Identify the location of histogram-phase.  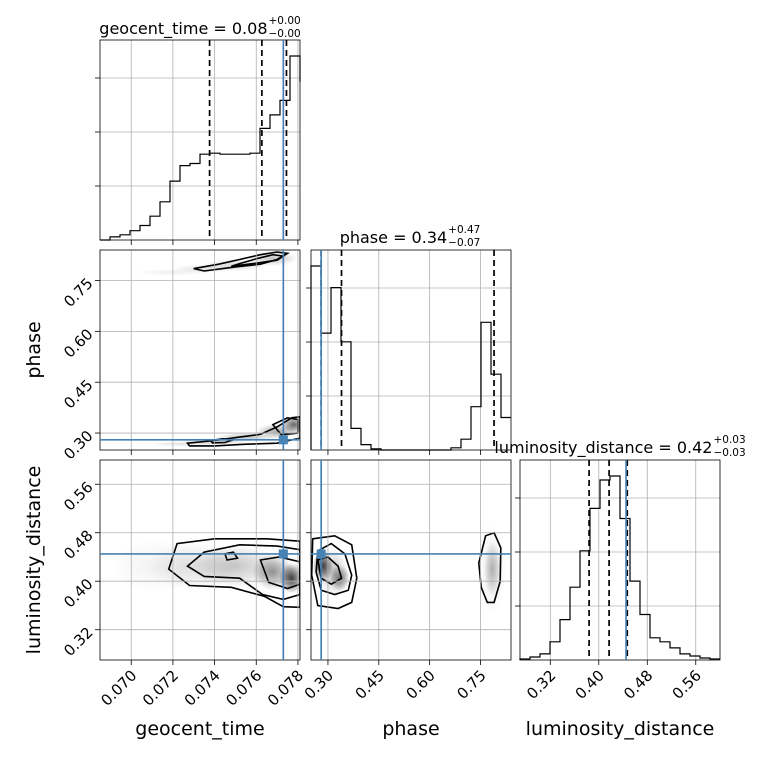
(410, 358).